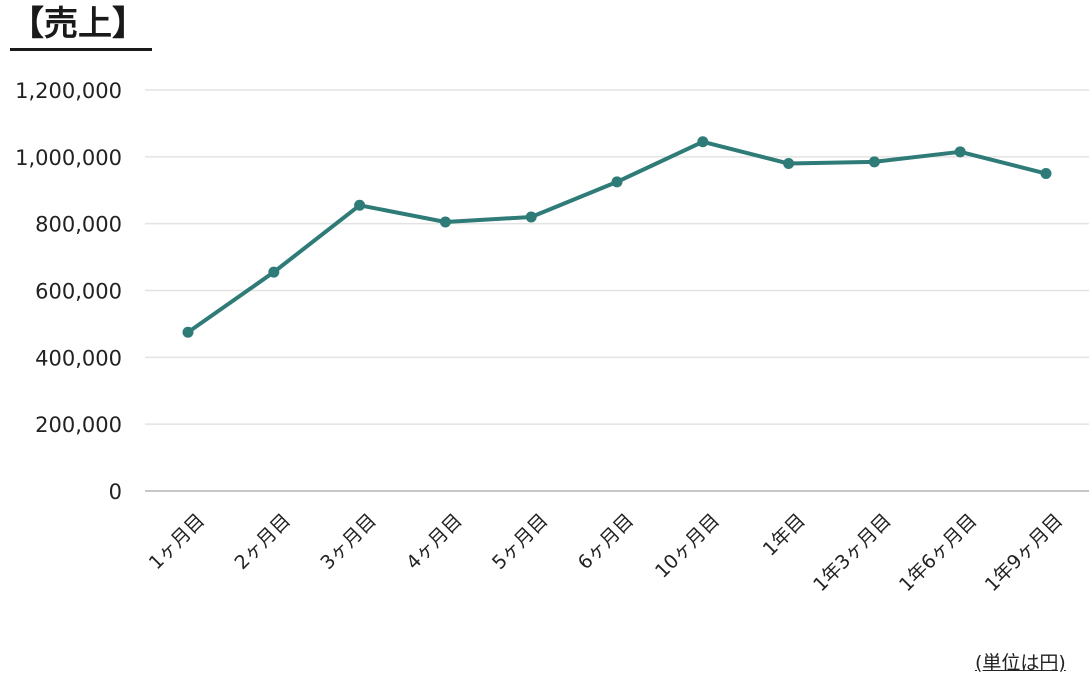 This screenshot has height=682, width=1089. I want to click on y-tick-label: 1,200,000, so click(68, 91).